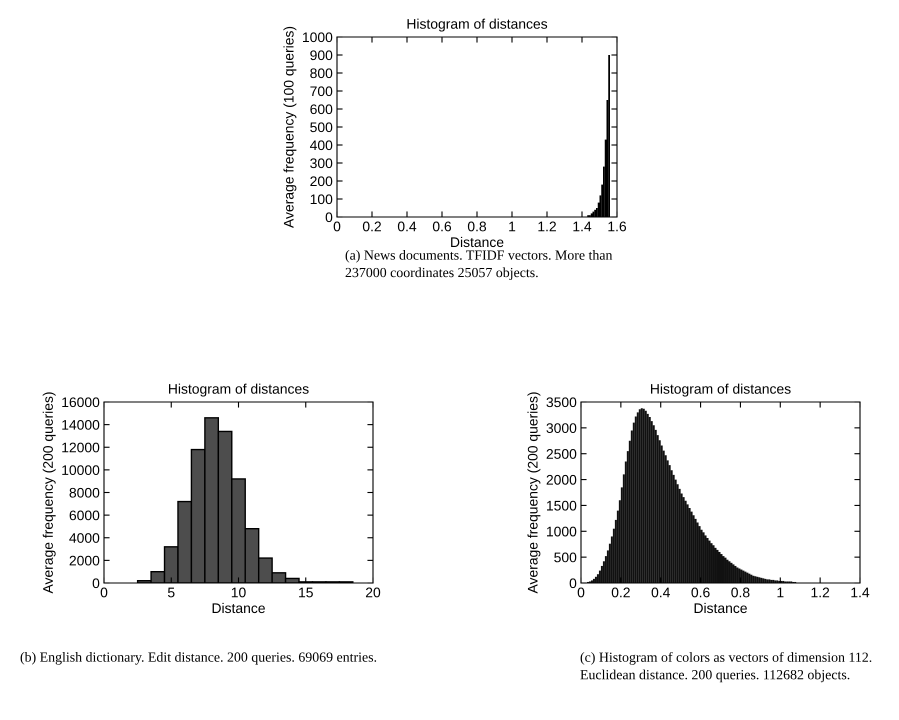  What do you see at coordinates (84, 538) in the screenshot?
I see `y-tick-label: 4000` at bounding box center [84, 538].